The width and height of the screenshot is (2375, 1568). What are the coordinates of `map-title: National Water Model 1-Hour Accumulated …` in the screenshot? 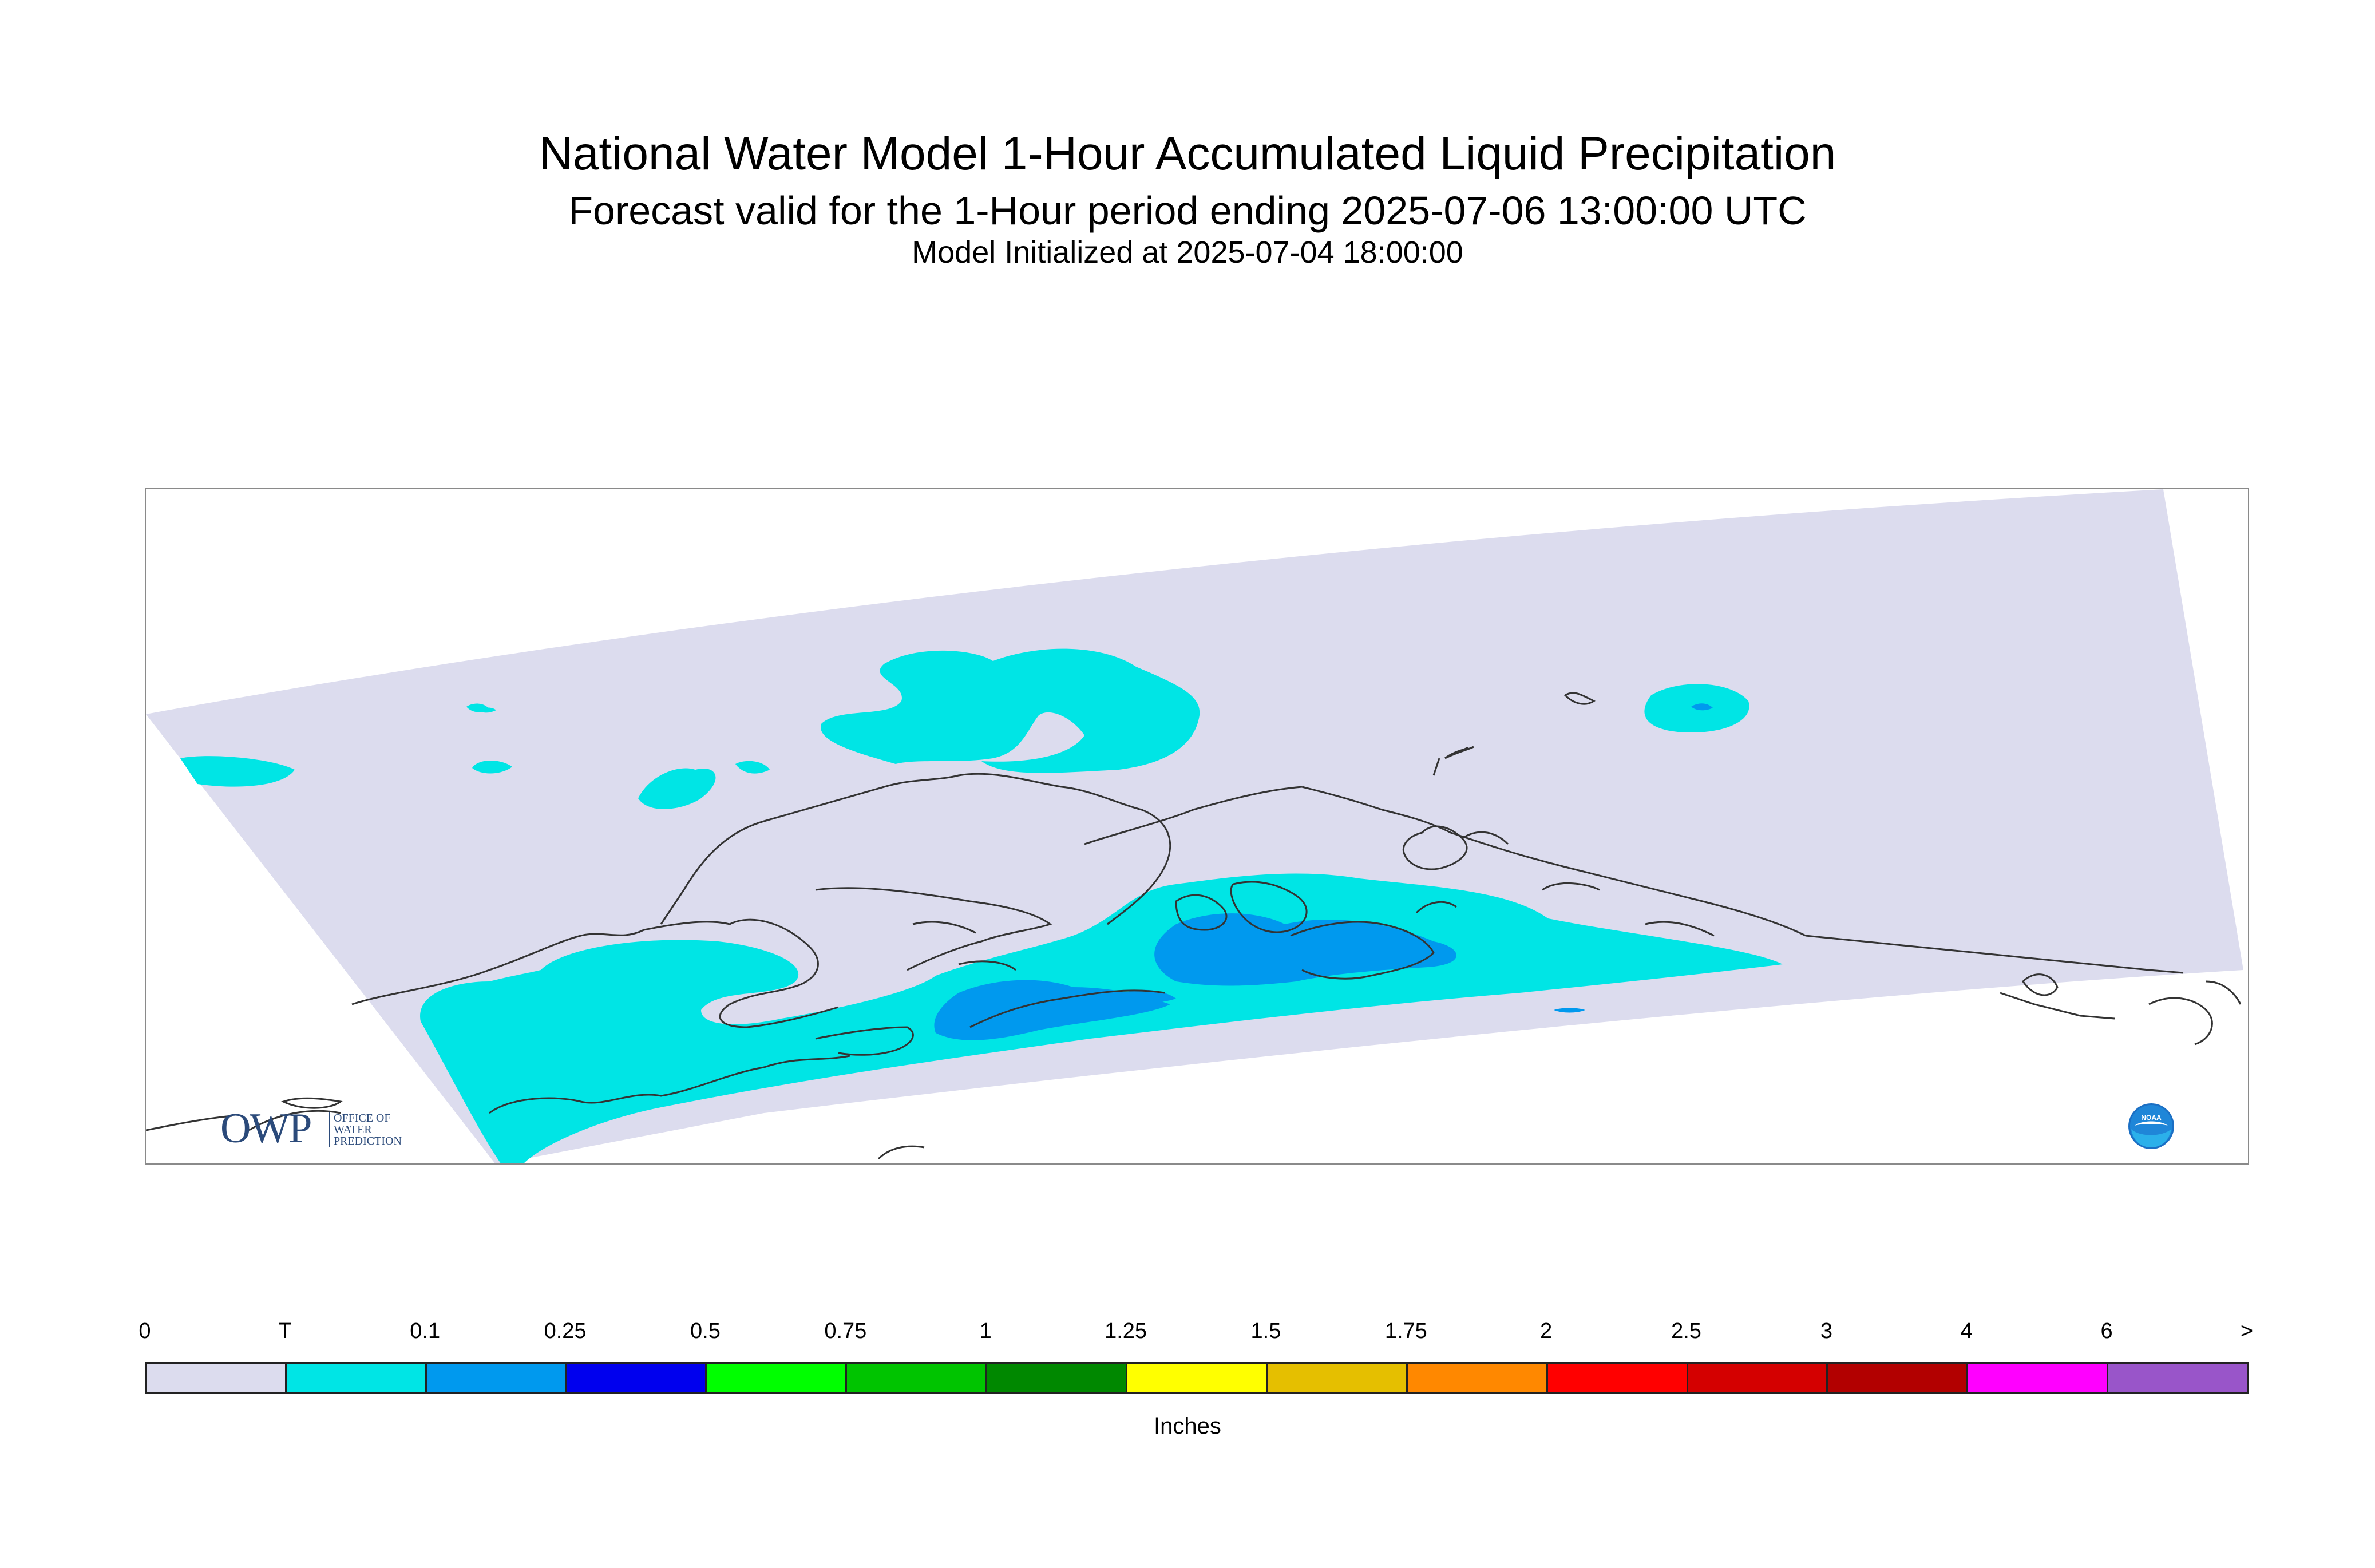 It's located at (1187, 154).